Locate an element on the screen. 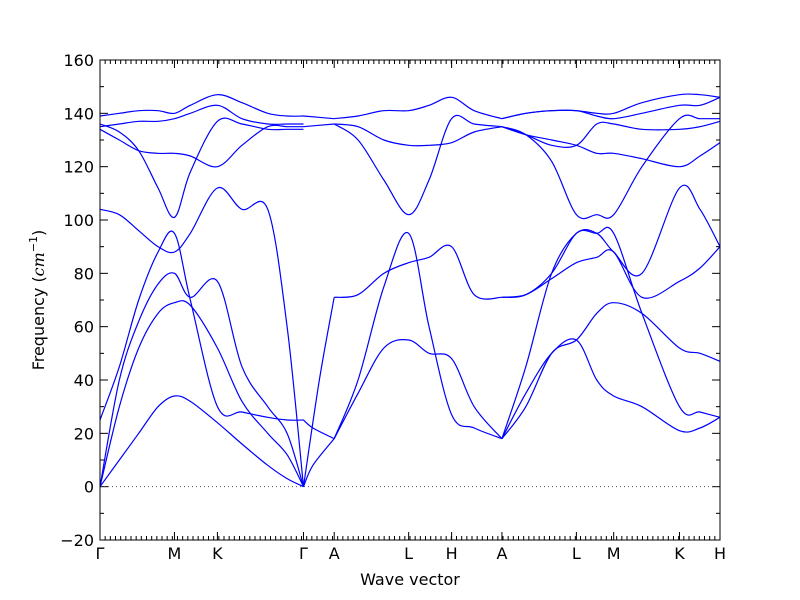 The width and height of the screenshot is (800, 600). y-tick-label: 140 is located at coordinates (78, 113).